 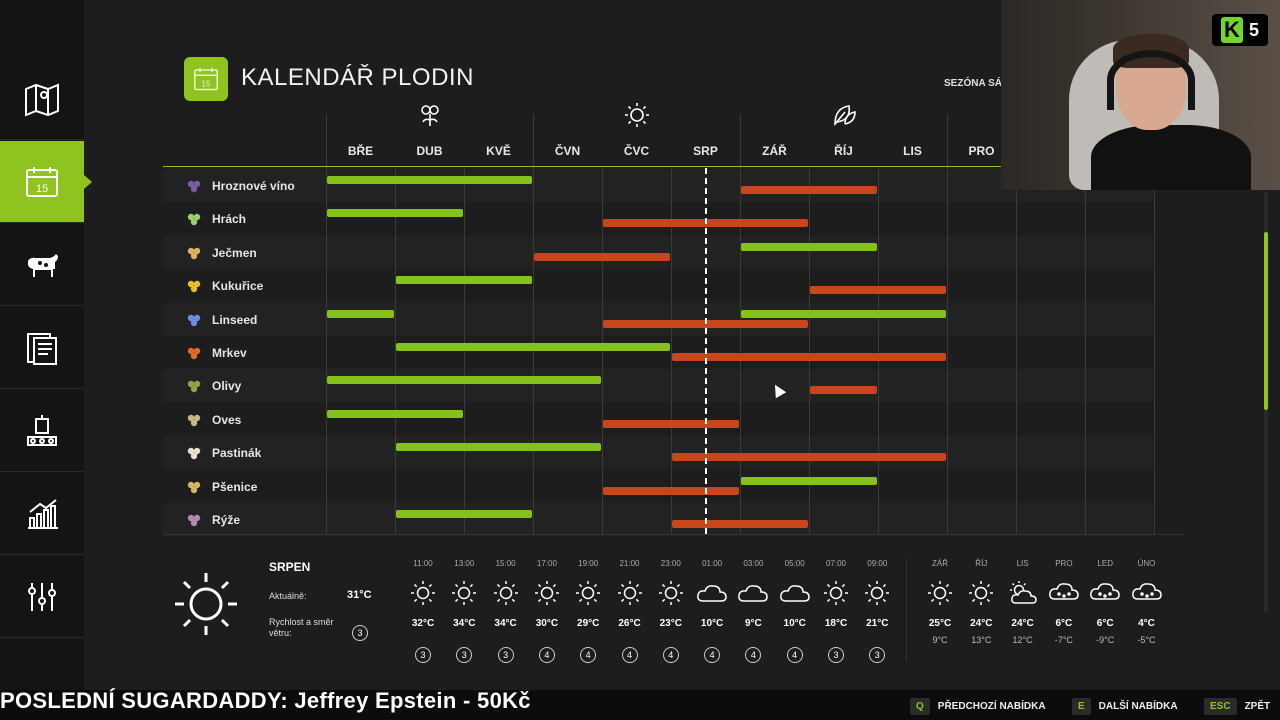 What do you see at coordinates (877, 563) in the screenshot?
I see `hourly-time: 09:00` at bounding box center [877, 563].